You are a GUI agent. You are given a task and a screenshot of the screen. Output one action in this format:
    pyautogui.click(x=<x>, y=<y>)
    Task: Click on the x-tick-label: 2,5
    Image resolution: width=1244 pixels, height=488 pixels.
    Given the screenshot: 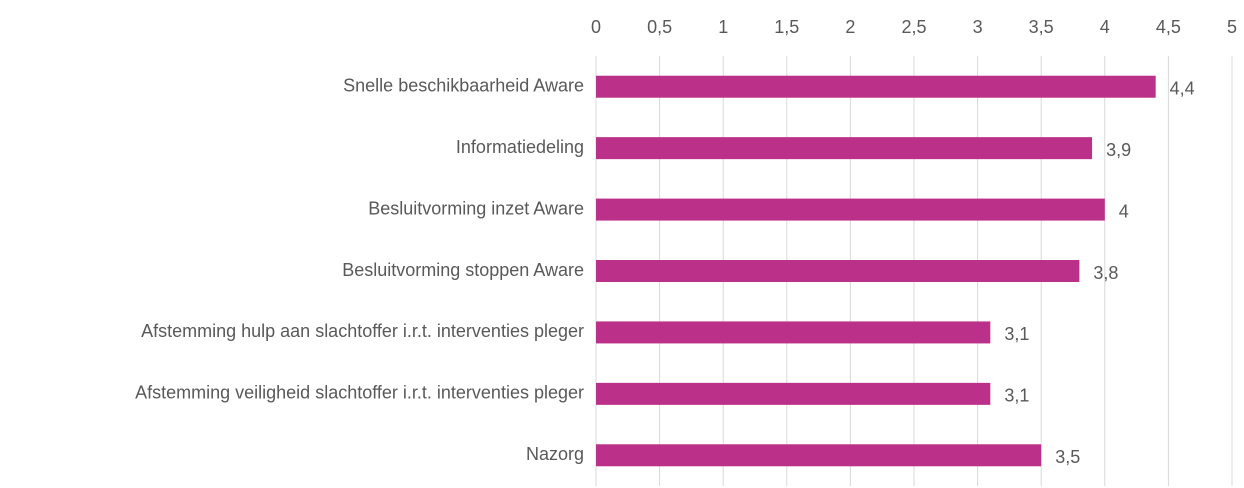 What is the action you would take?
    pyautogui.click(x=913, y=27)
    